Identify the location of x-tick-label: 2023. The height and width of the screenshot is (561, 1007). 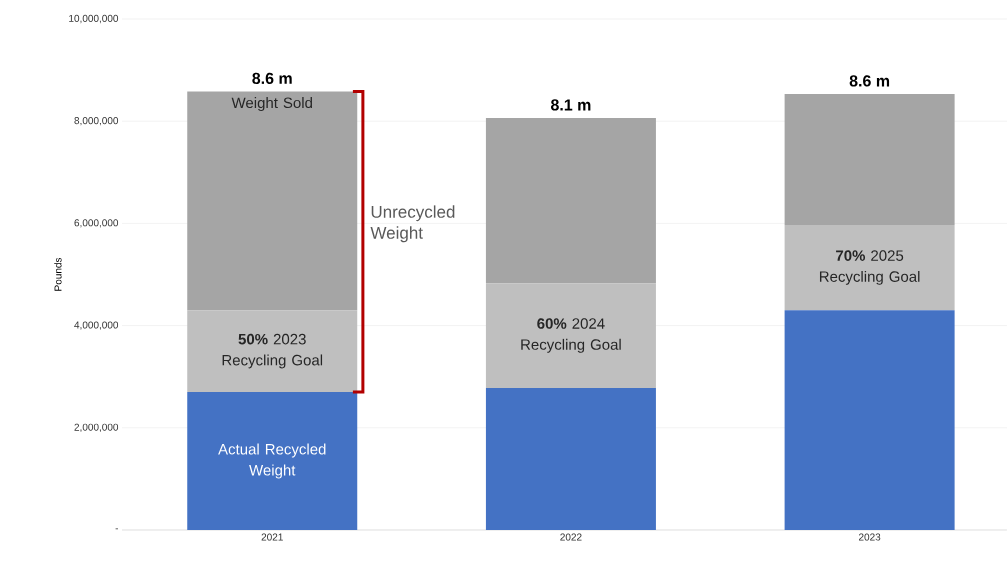
(869, 537).